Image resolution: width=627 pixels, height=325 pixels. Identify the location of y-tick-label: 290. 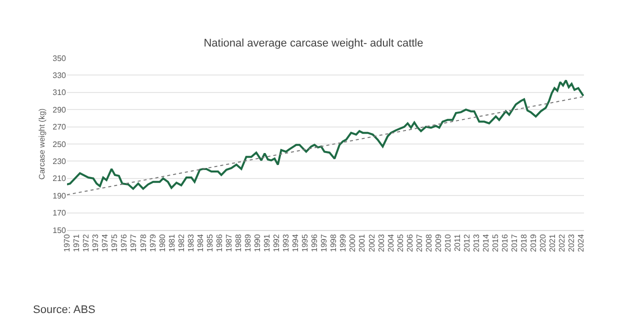
(59, 109).